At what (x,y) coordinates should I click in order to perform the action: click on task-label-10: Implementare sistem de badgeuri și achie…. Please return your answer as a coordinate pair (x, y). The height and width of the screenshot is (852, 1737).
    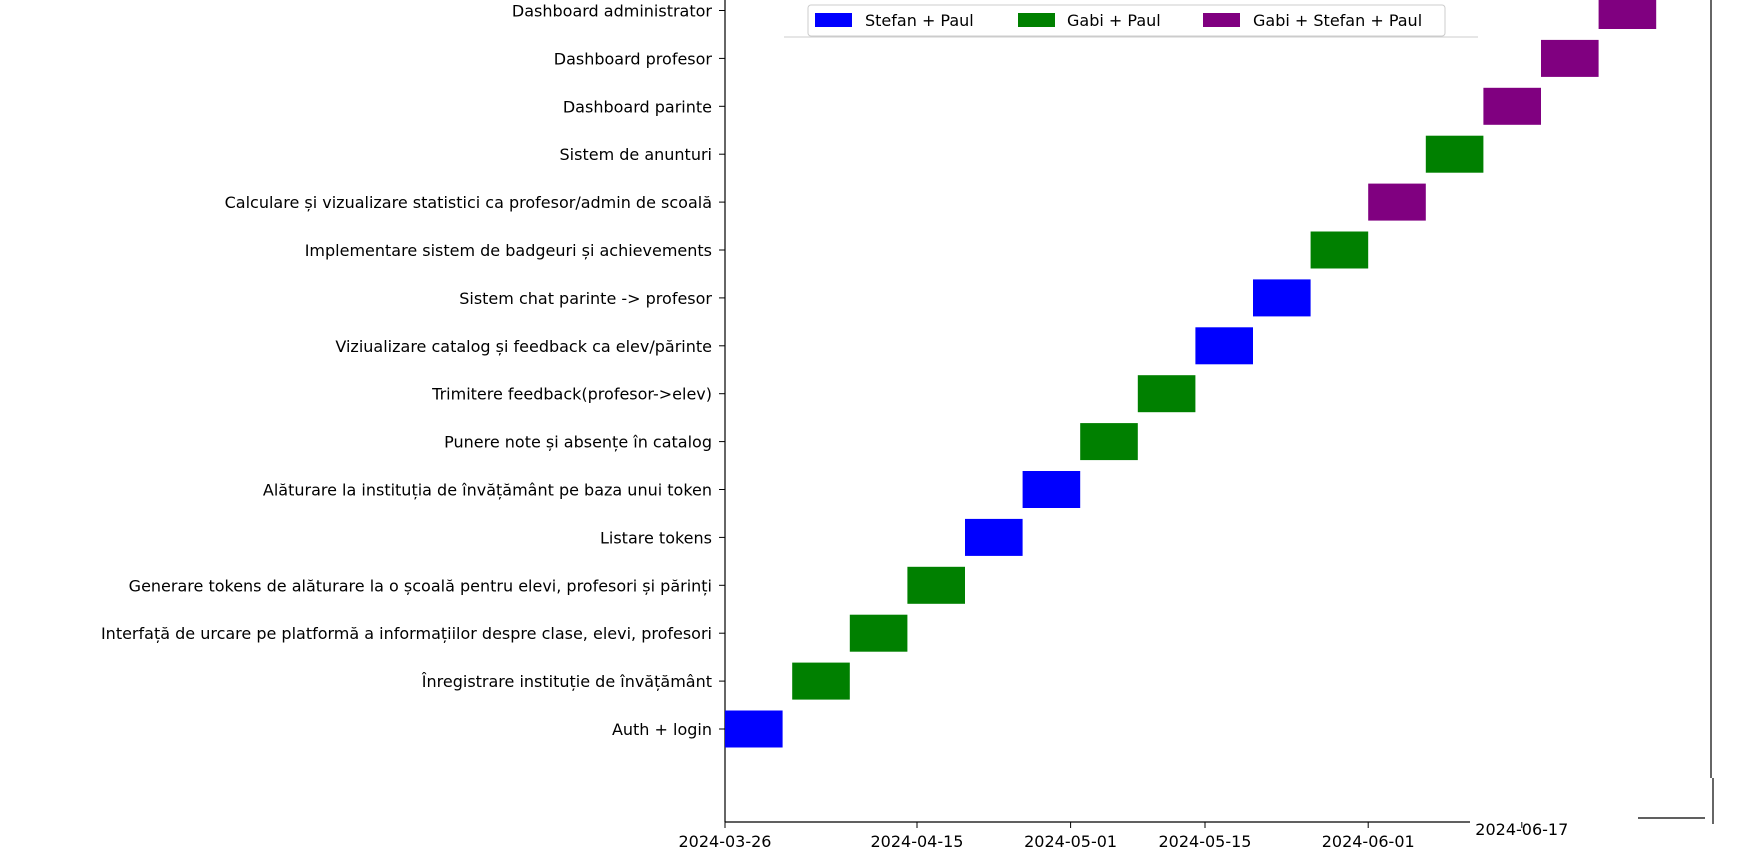
    Looking at the image, I should click on (508, 250).